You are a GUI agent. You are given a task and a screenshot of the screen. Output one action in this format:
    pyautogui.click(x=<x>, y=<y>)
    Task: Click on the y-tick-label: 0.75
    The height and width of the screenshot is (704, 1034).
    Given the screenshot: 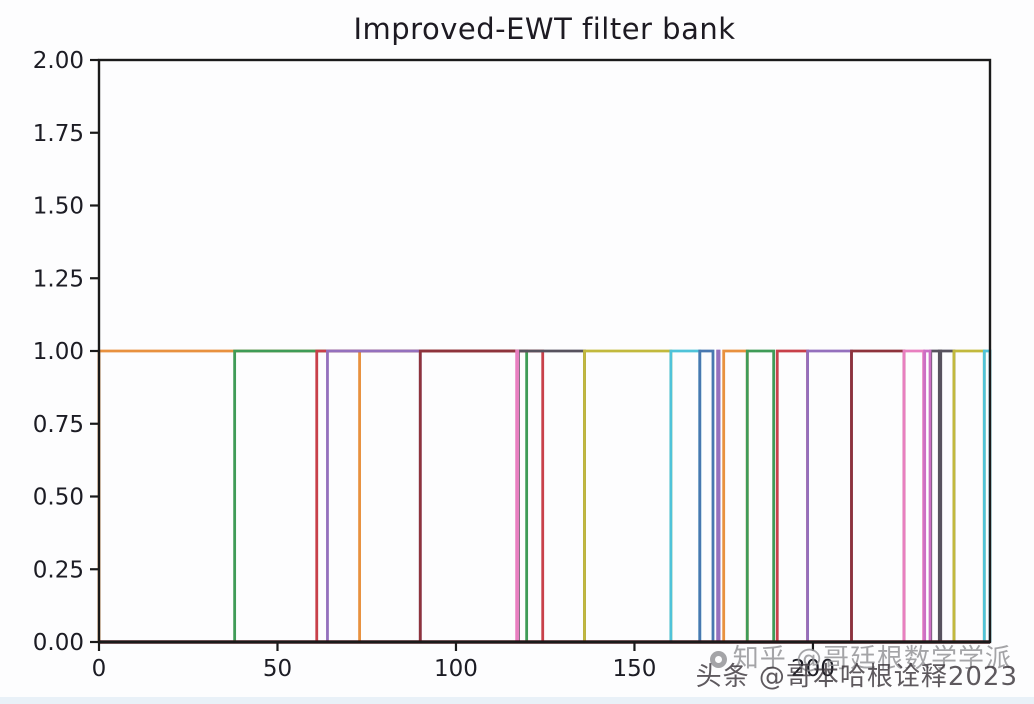 What is the action you would take?
    pyautogui.click(x=58, y=425)
    